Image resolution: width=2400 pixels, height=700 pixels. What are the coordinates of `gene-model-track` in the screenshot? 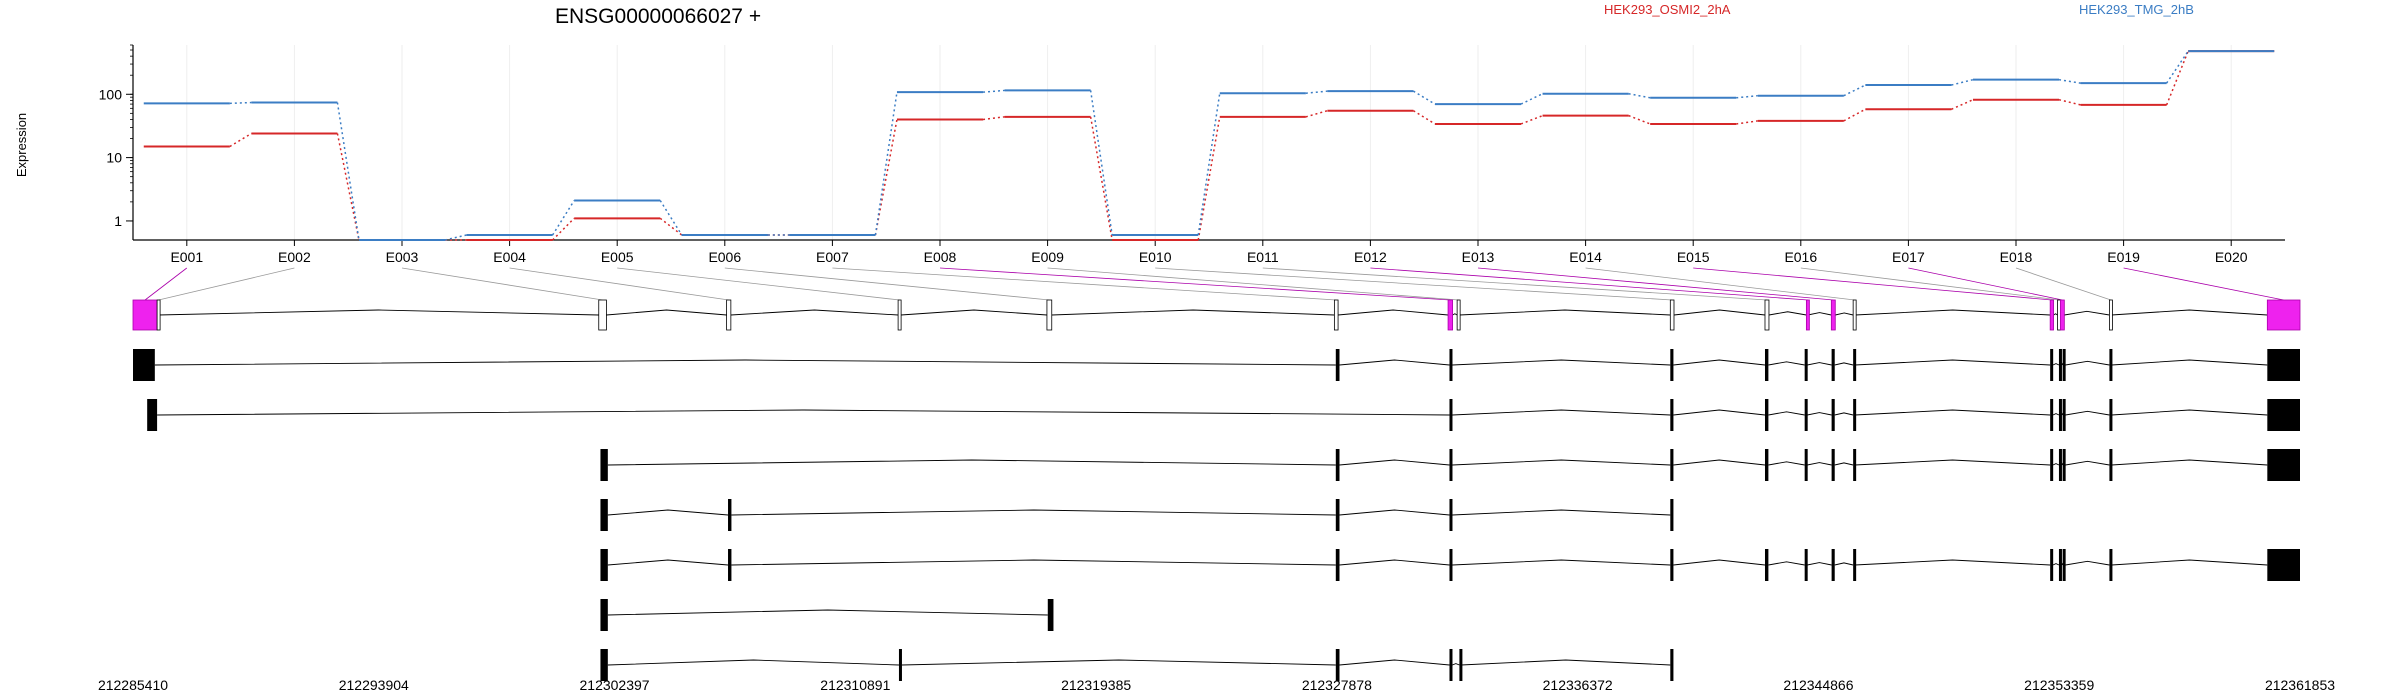 It's located at (1216, 315).